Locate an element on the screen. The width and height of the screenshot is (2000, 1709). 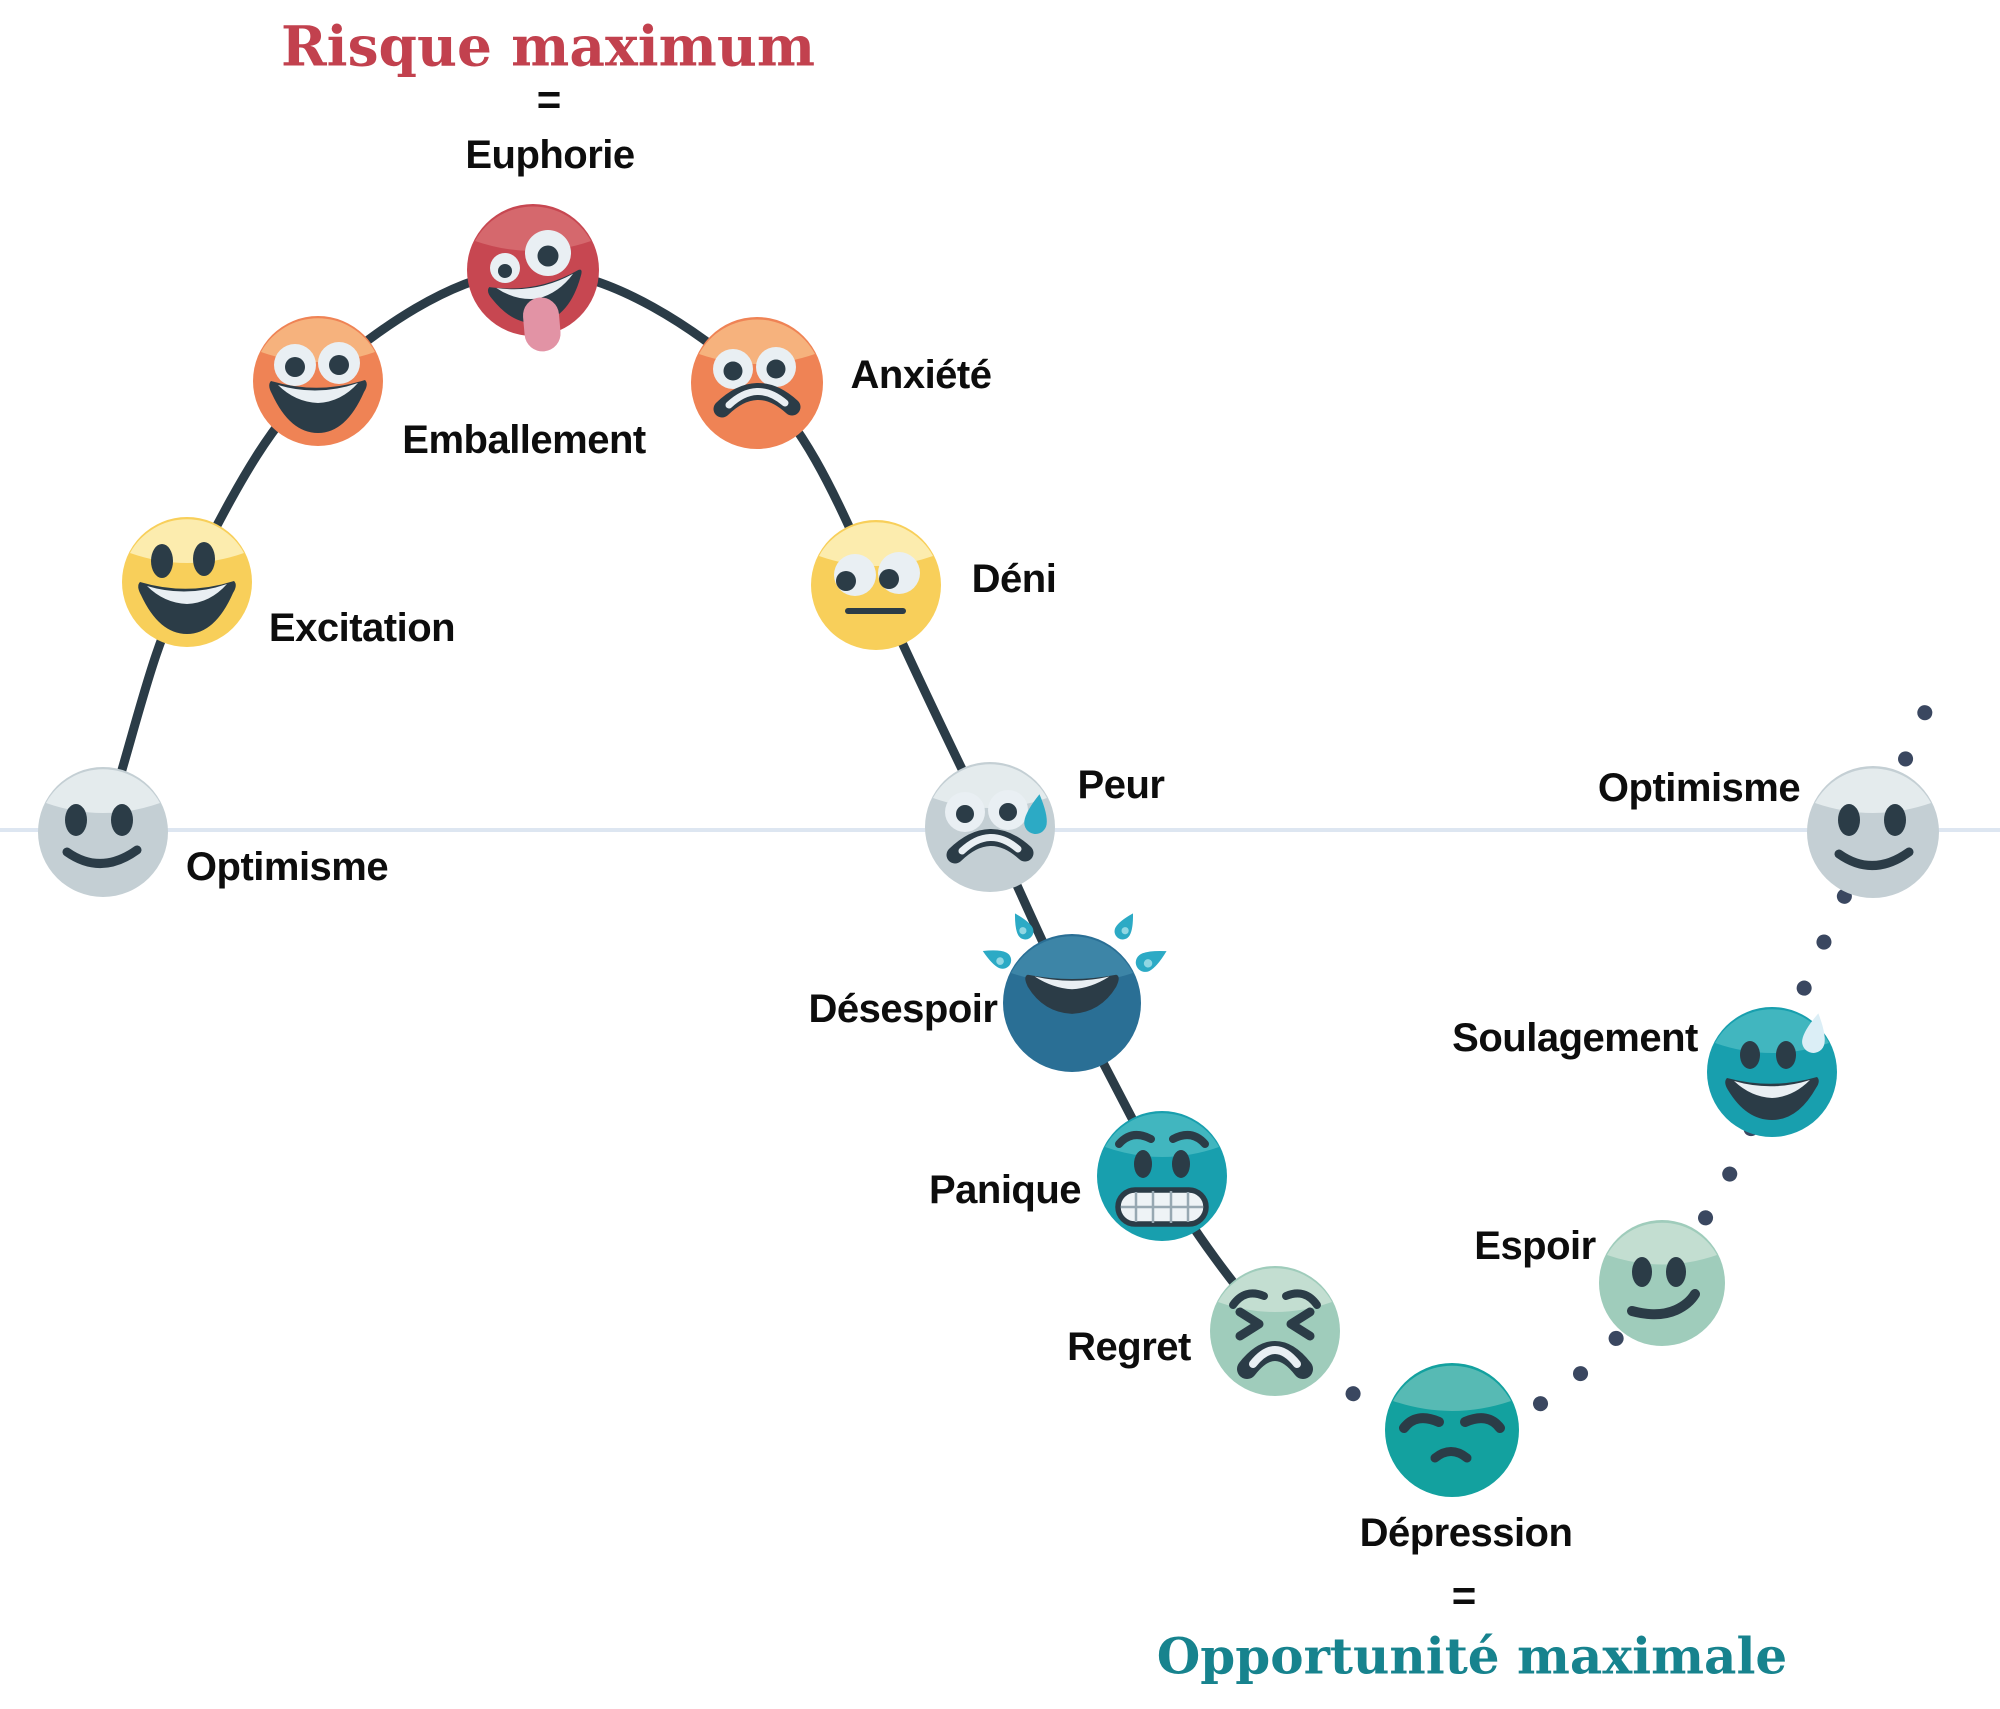
label-anxiete: Anxiété is located at coordinates (921, 375).